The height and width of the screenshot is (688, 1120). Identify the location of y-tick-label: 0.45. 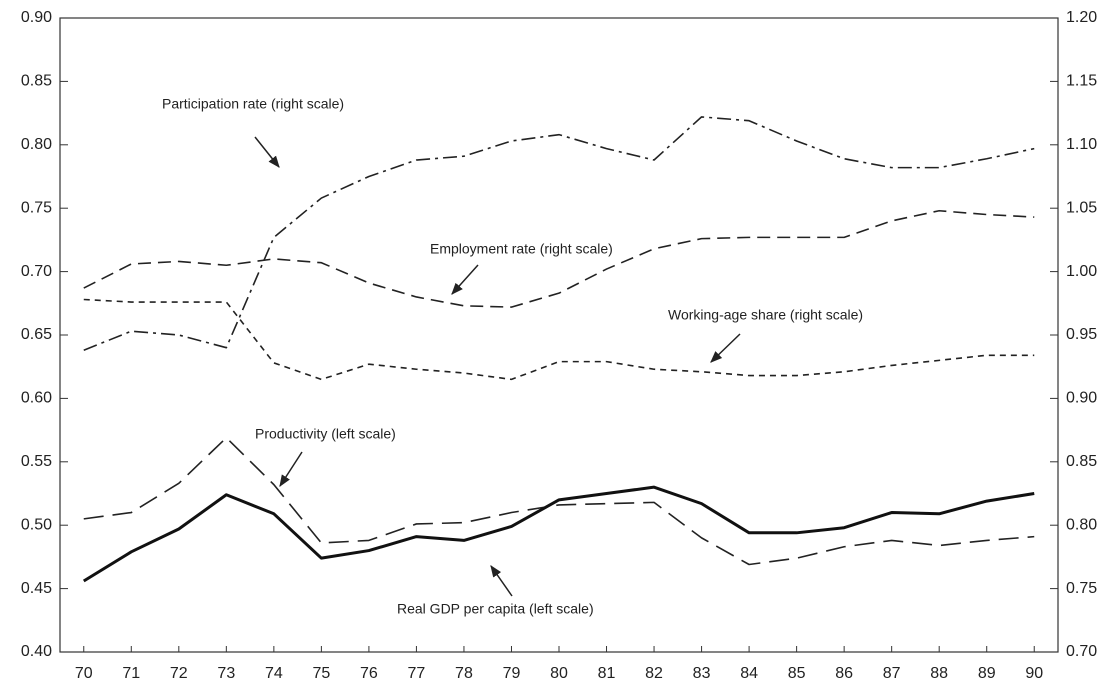
(36, 588).